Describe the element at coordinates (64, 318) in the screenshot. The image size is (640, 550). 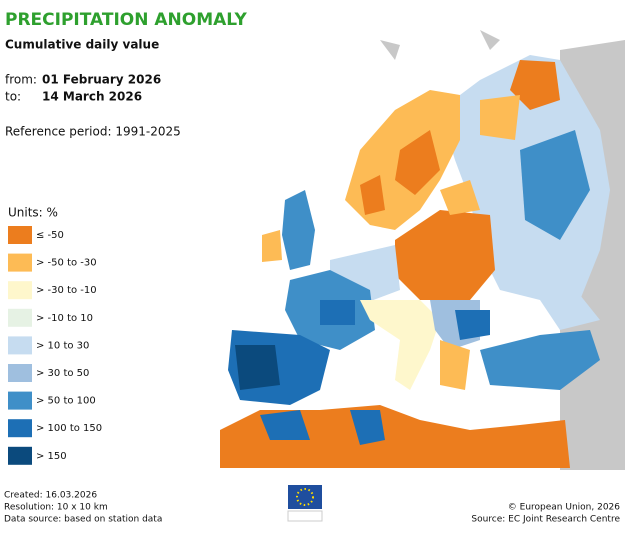
I see `legend-label: > -10 to 10` at that location.